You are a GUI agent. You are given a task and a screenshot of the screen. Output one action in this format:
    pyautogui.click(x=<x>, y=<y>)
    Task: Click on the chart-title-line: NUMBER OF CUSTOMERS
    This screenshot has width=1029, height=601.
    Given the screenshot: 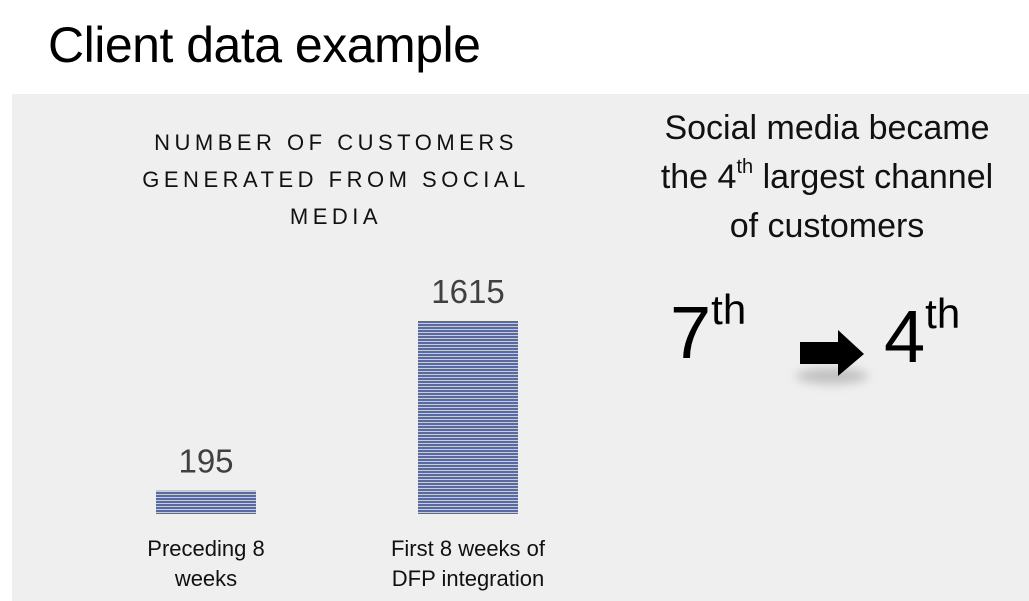 What is the action you would take?
    pyautogui.click(x=336, y=142)
    